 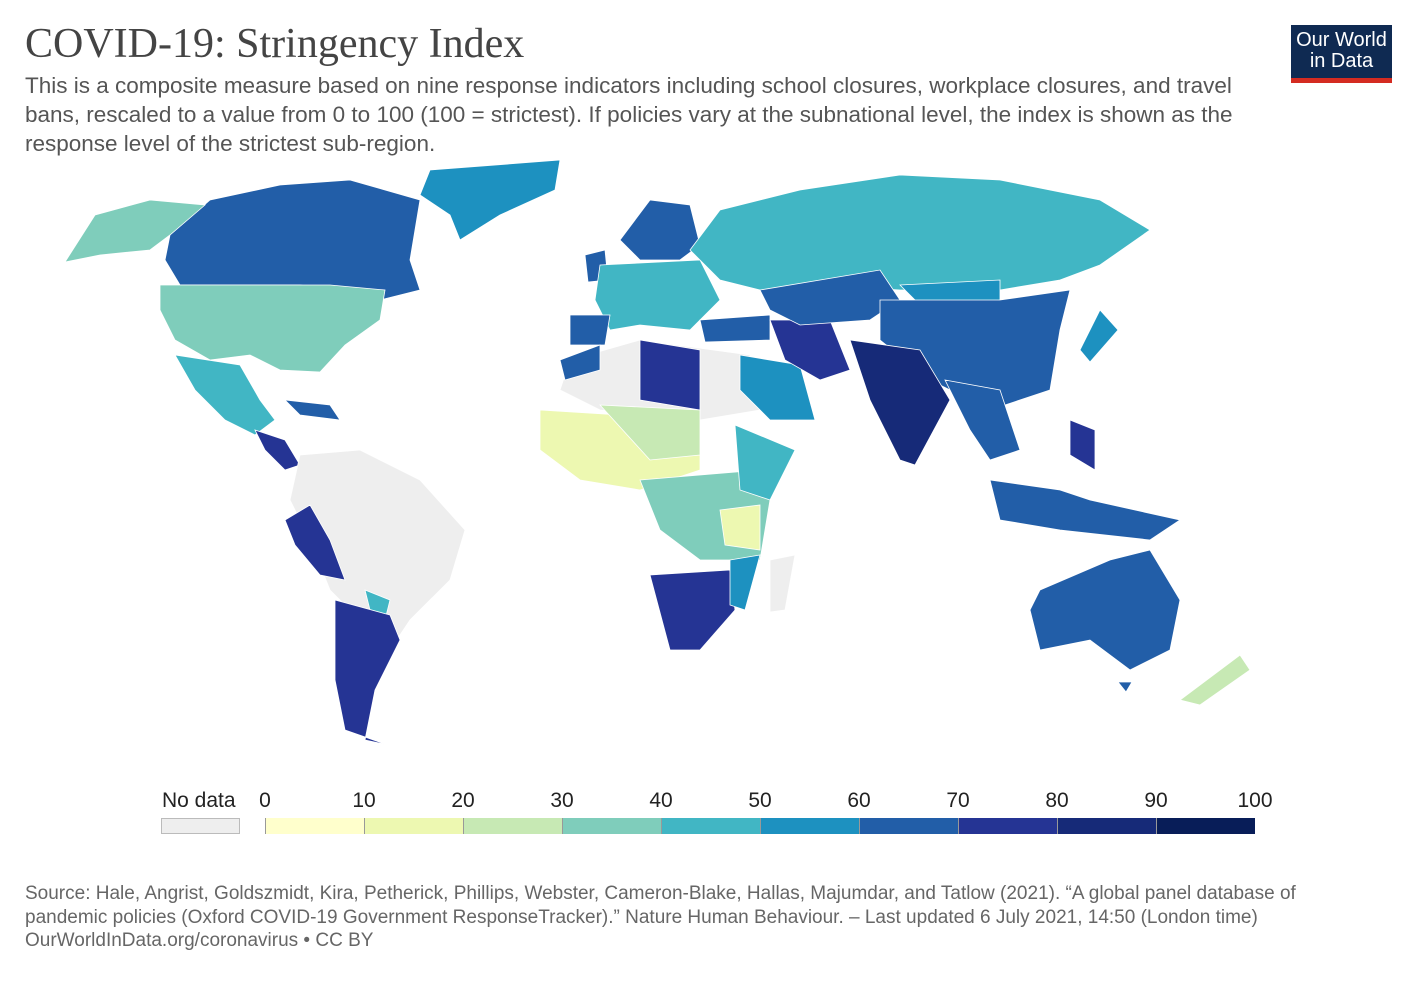 What do you see at coordinates (708, 815) in the screenshot?
I see `color-legend: No data 0 10 20 30 40 50 60 70 80 90 100` at bounding box center [708, 815].